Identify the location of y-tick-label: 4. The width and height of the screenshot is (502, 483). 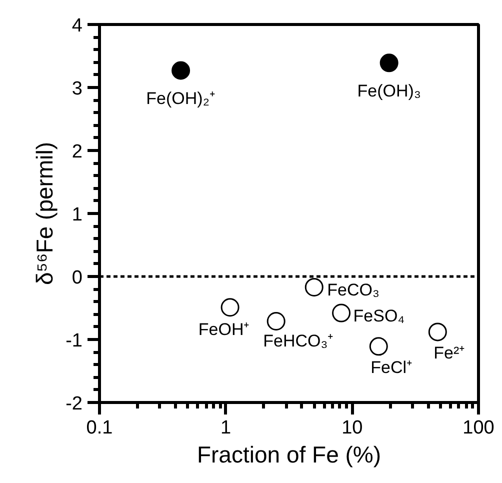
(77, 26).